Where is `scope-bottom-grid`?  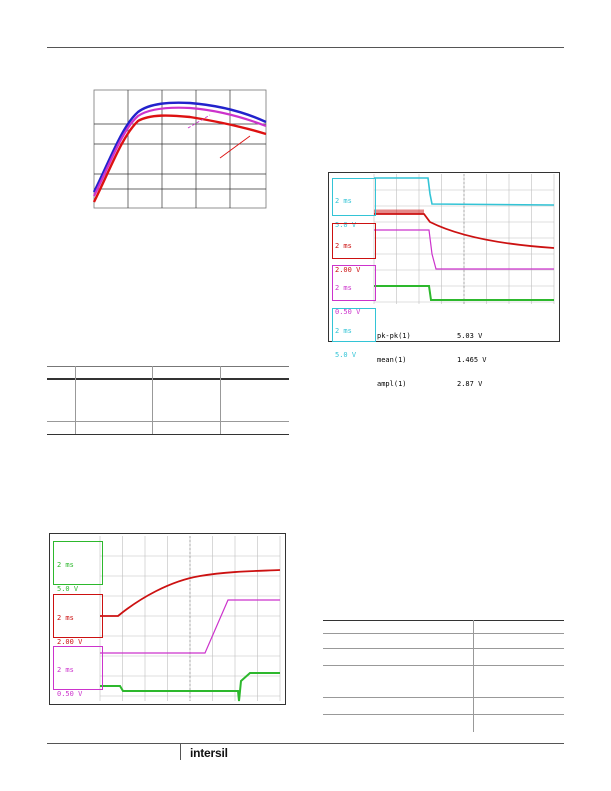 scope-bottom-grid is located at coordinates (190, 619).